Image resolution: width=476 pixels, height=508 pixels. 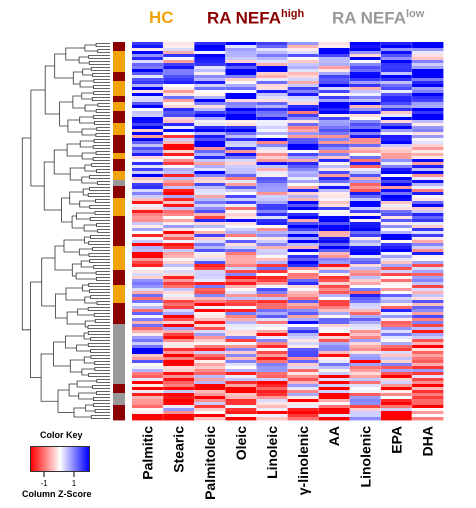 I want to click on group-title-ra-nefa-low-text: RA NEFA, so click(x=369, y=18).